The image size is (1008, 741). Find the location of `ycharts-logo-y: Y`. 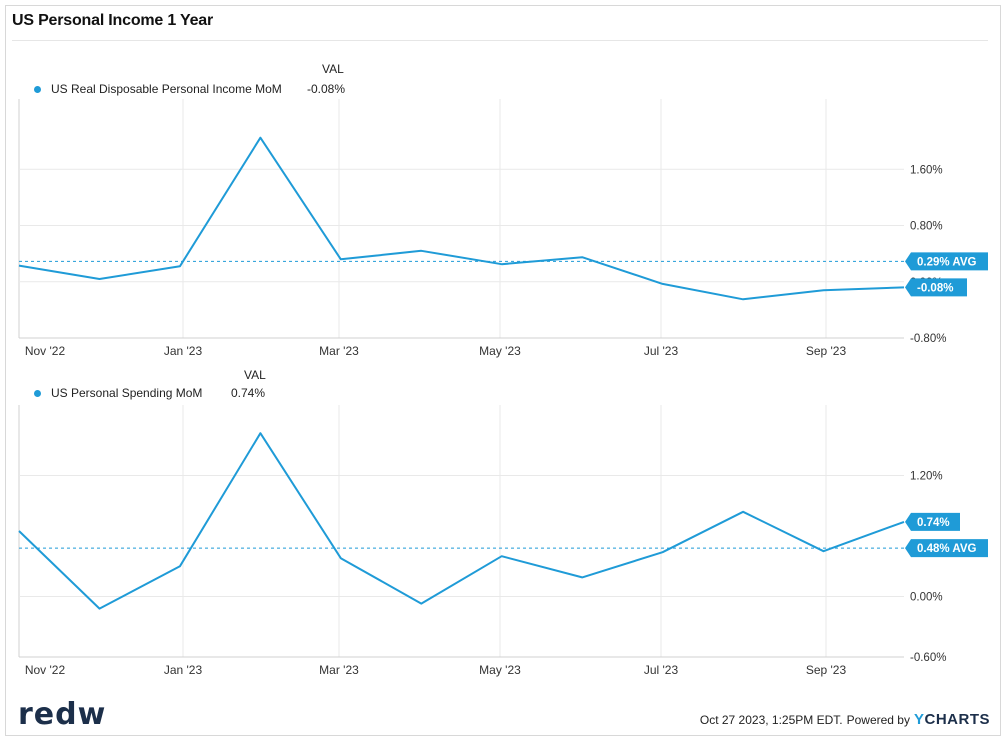

ycharts-logo-y: Y is located at coordinates (919, 719).